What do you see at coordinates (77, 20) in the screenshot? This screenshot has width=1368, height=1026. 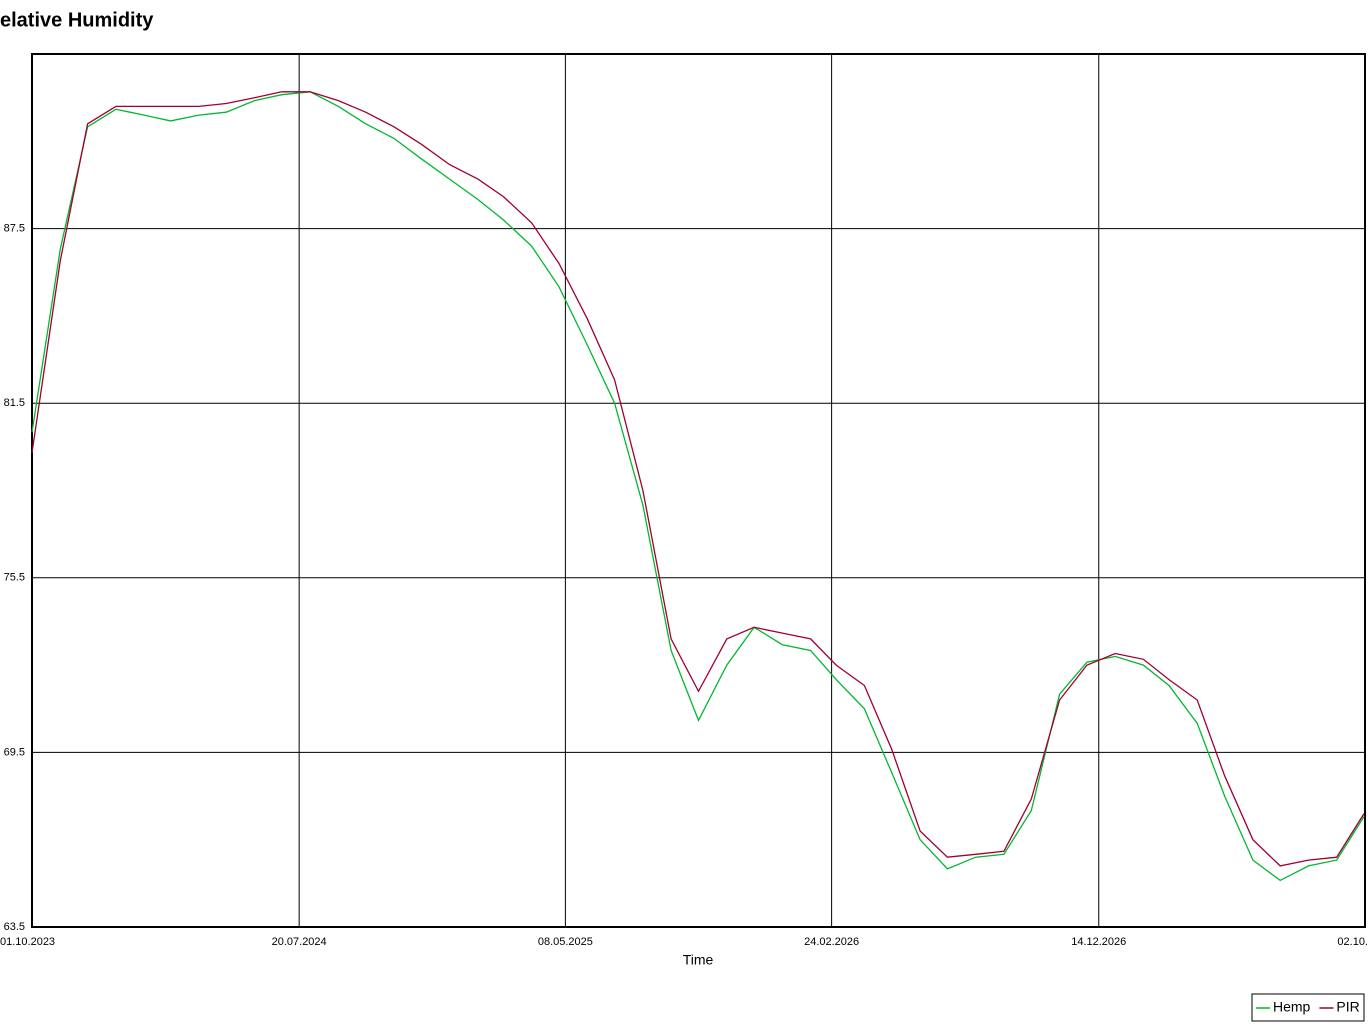 I see `chart-title: elative Humidity` at bounding box center [77, 20].